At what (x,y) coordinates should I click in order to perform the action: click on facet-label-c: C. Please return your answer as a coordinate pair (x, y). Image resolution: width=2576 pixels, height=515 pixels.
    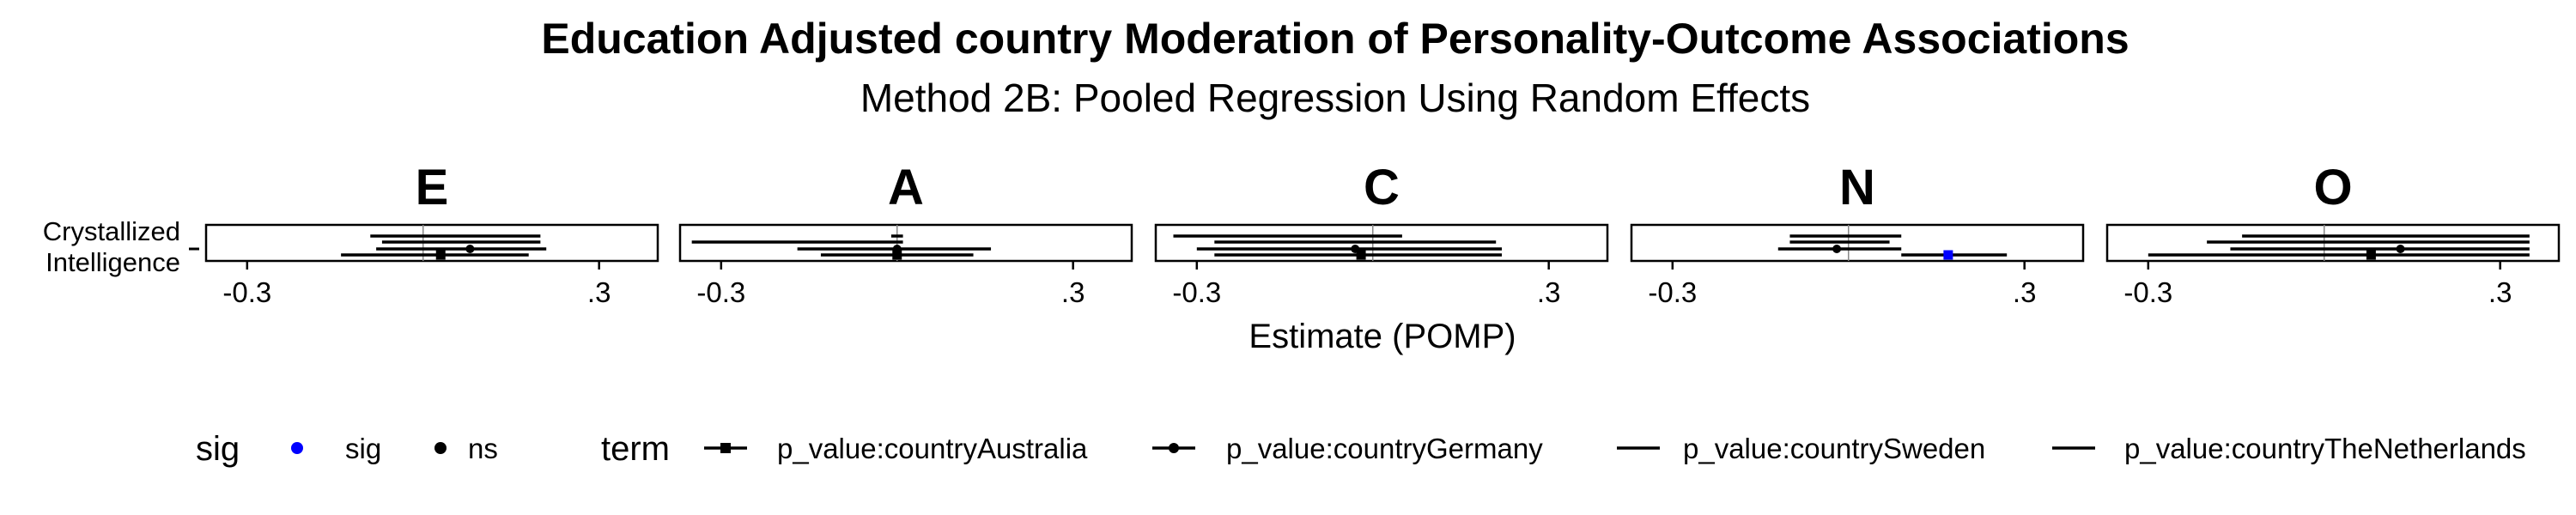
    Looking at the image, I should click on (1382, 187).